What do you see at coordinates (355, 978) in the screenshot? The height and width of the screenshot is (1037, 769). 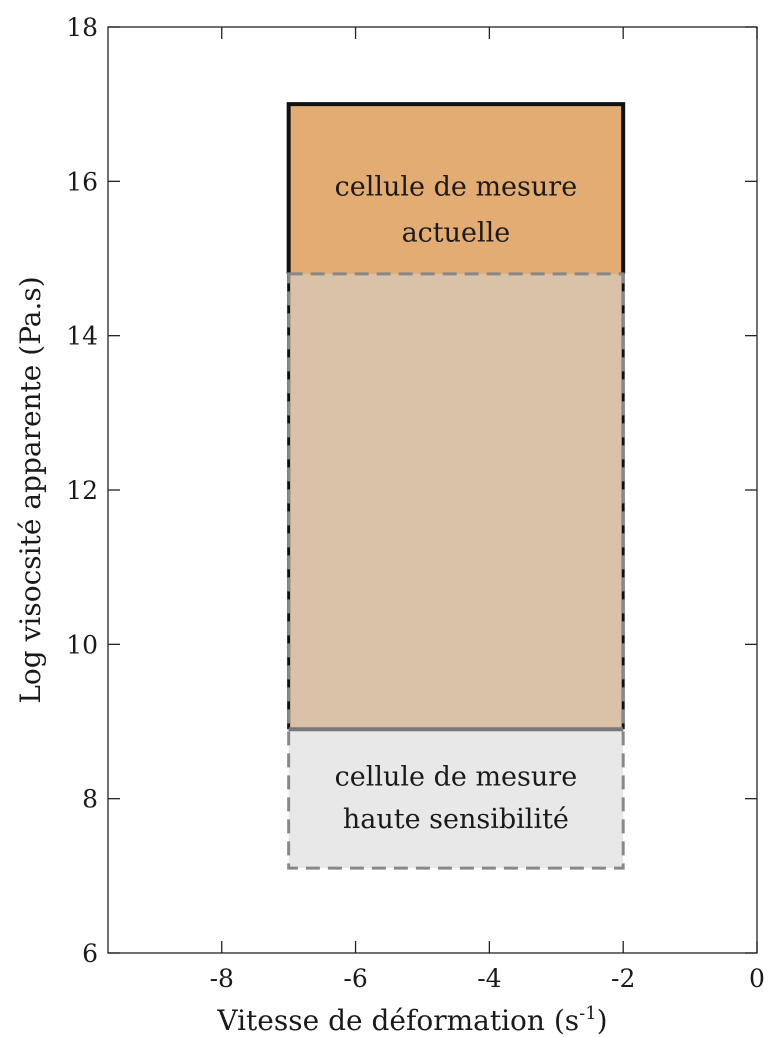 I see `x-tick-label: -6` at bounding box center [355, 978].